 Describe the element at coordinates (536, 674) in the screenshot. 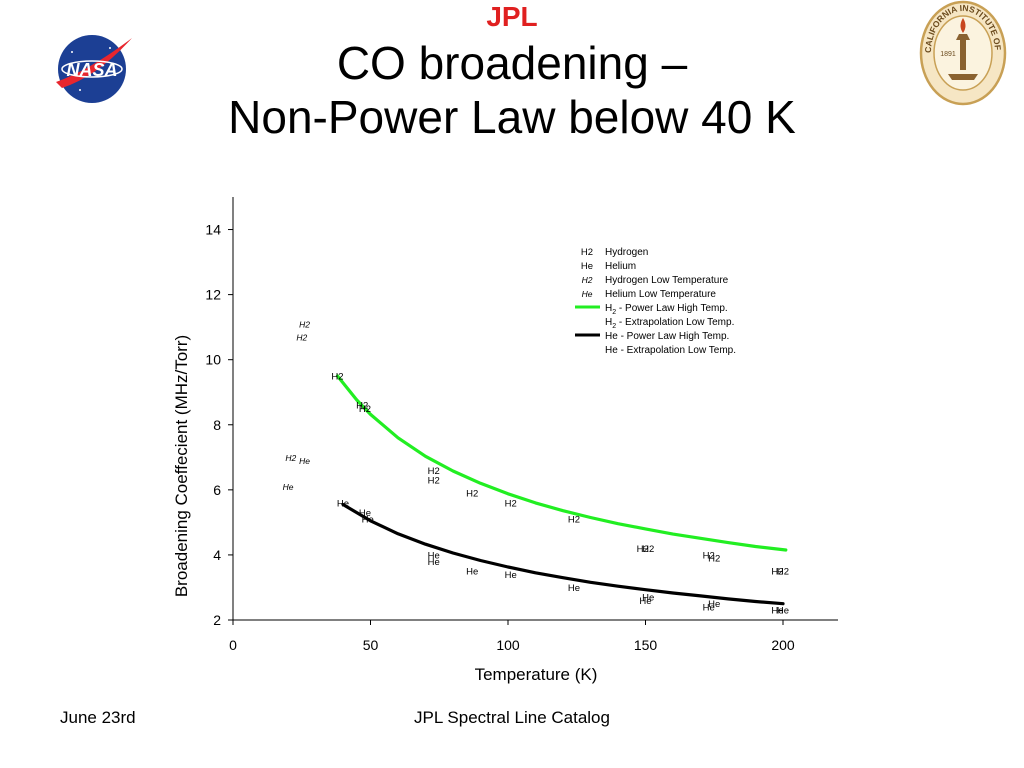

I see `x-axis-label: Temperature (K)` at that location.